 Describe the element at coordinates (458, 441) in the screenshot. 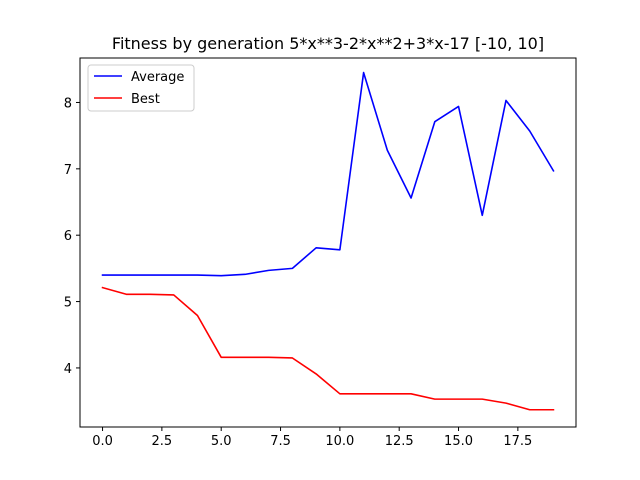

I see `x-tick-label: 15.0` at that location.